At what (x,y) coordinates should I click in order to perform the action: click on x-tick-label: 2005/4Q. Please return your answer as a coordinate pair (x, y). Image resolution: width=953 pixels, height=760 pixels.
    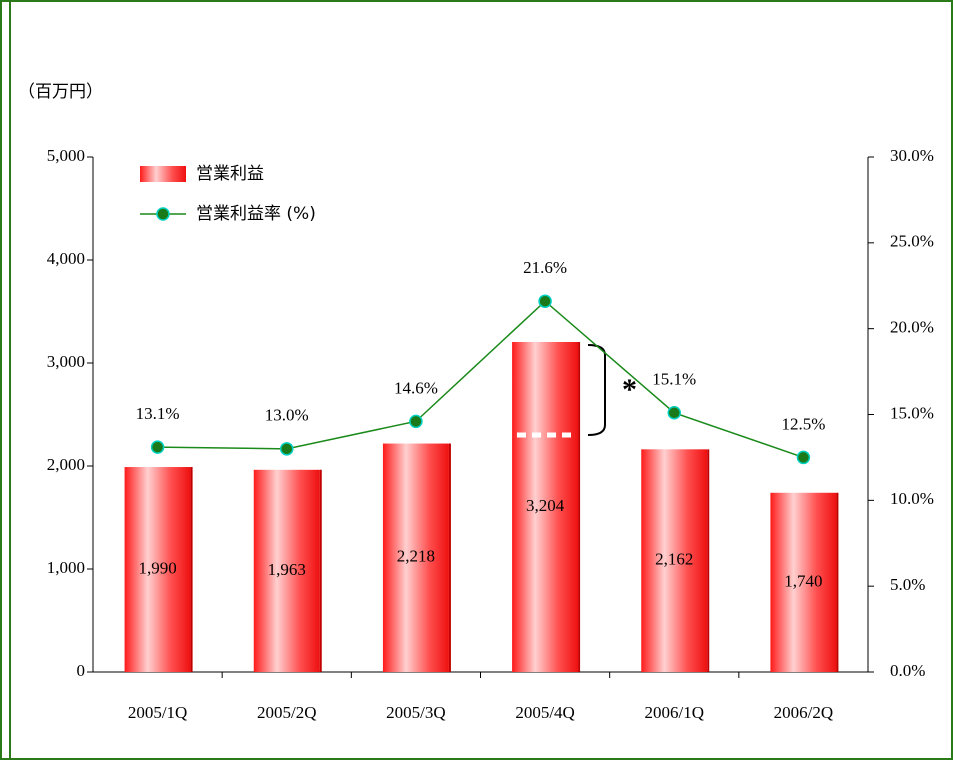
    Looking at the image, I should click on (545, 712).